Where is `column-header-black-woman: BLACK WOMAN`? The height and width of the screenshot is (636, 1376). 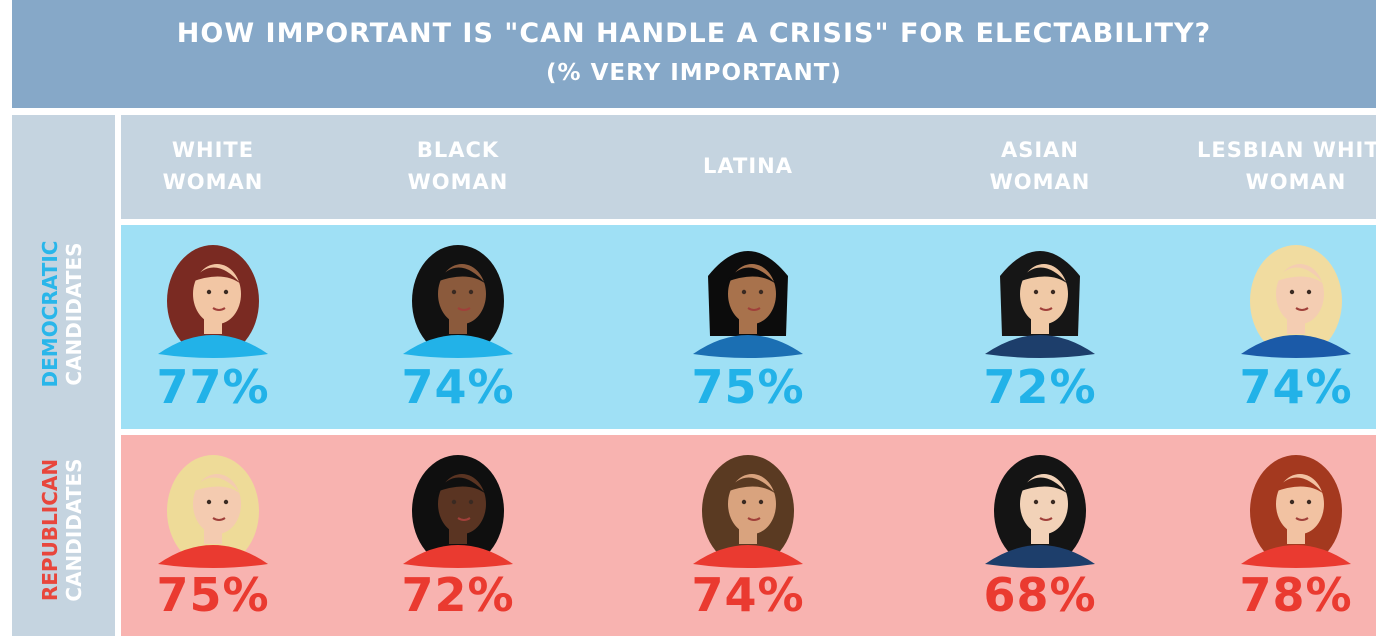
column-header-black-woman: BLACK WOMAN is located at coordinates (458, 166).